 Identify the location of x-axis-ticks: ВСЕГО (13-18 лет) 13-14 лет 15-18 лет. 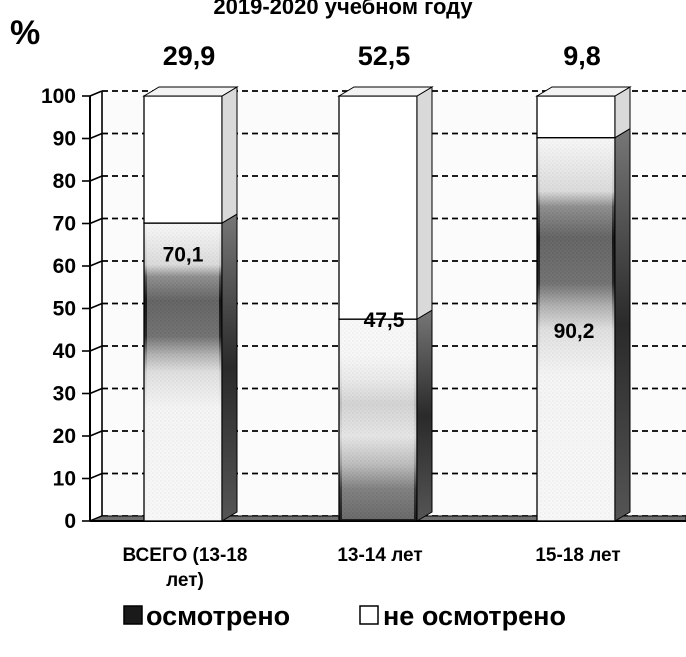
(372, 568).